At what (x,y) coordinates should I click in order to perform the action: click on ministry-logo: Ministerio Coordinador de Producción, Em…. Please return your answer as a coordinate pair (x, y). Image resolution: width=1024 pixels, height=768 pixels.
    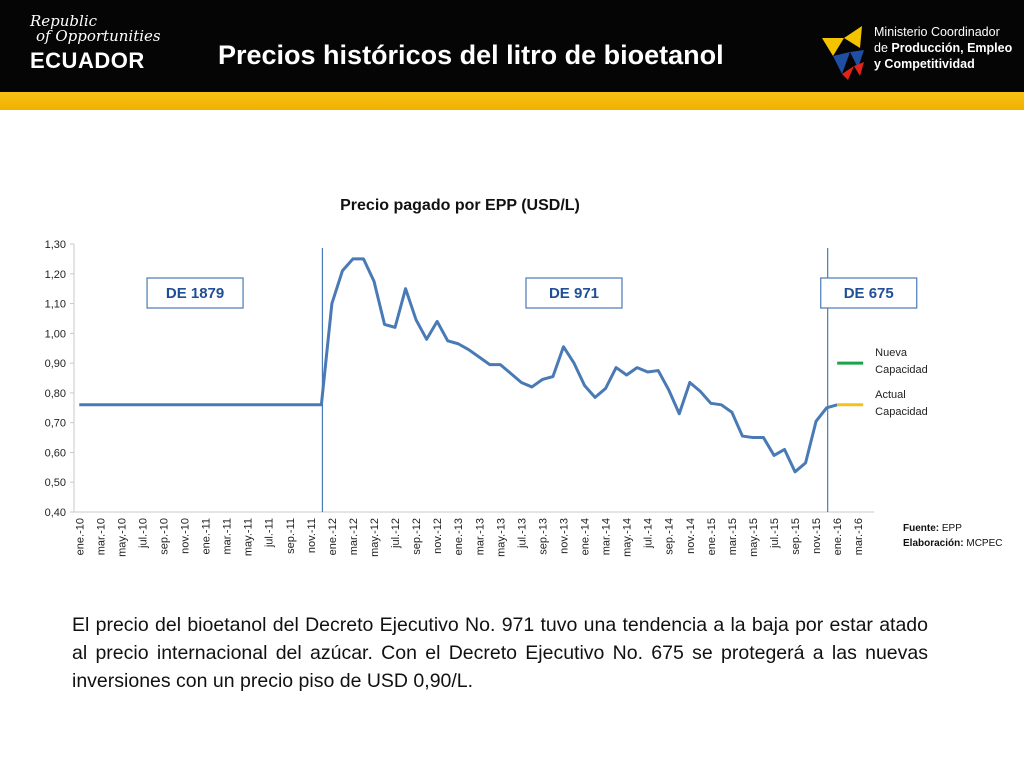
    Looking at the image, I should click on (920, 52).